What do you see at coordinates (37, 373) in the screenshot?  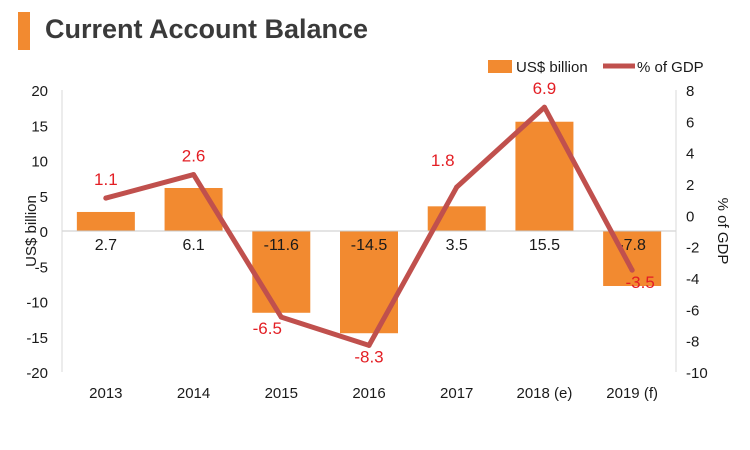 I see `left-tick-label: -20` at bounding box center [37, 373].